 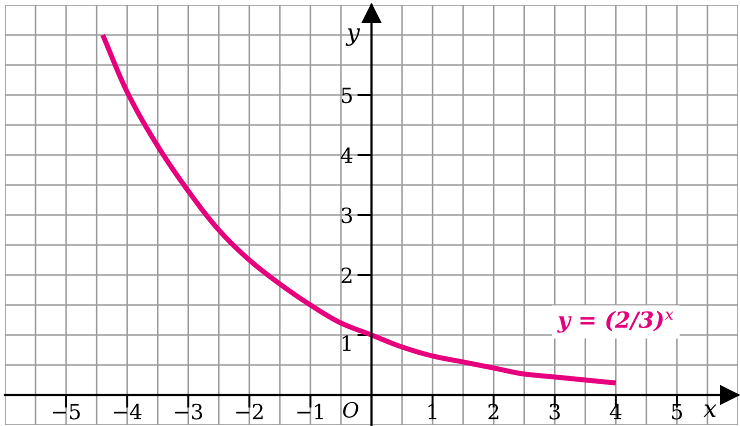 What do you see at coordinates (353, 37) in the screenshot?
I see `y-axis-title: y` at bounding box center [353, 37].